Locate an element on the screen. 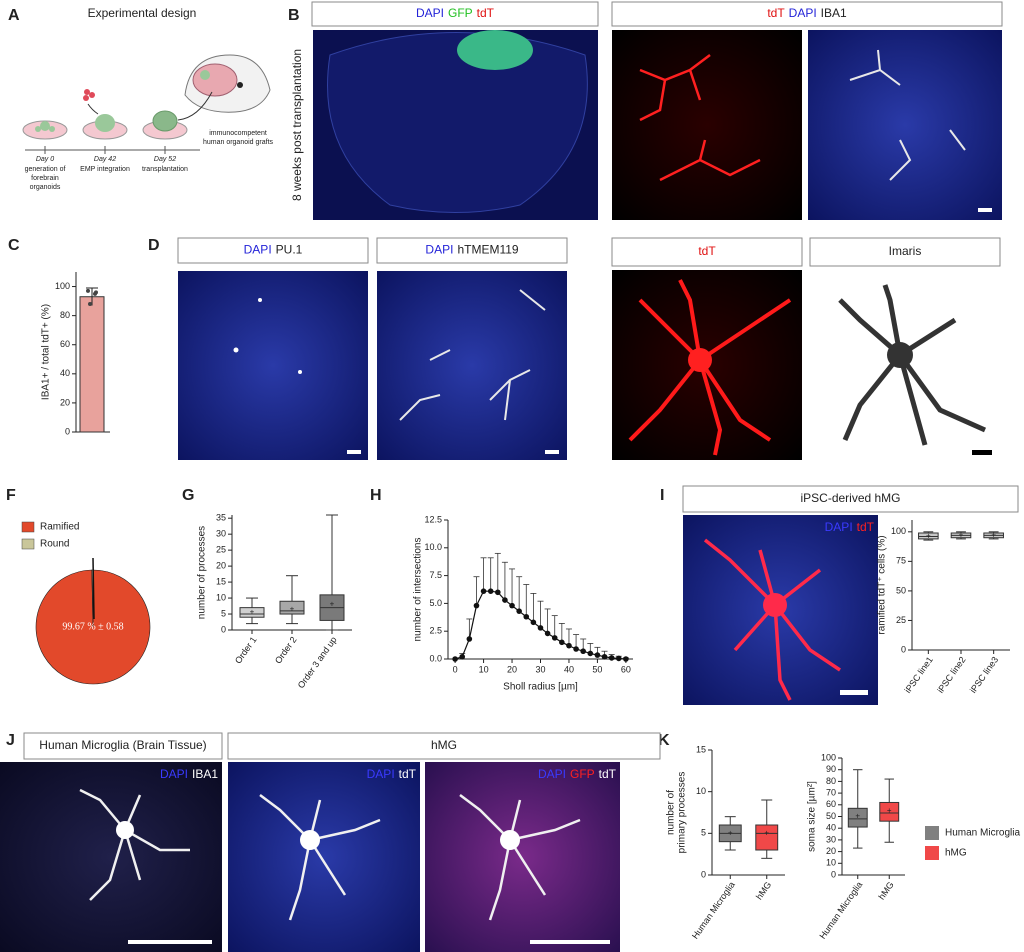 This screenshot has width=1024, height=952. y-axis-label: number of is located at coordinates (671, 812).